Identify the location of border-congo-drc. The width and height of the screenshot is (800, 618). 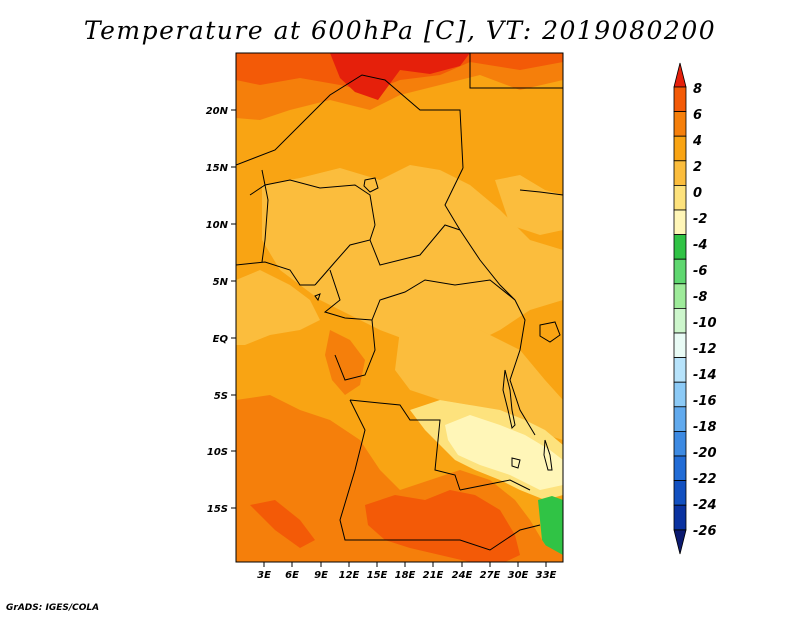
(355, 350).